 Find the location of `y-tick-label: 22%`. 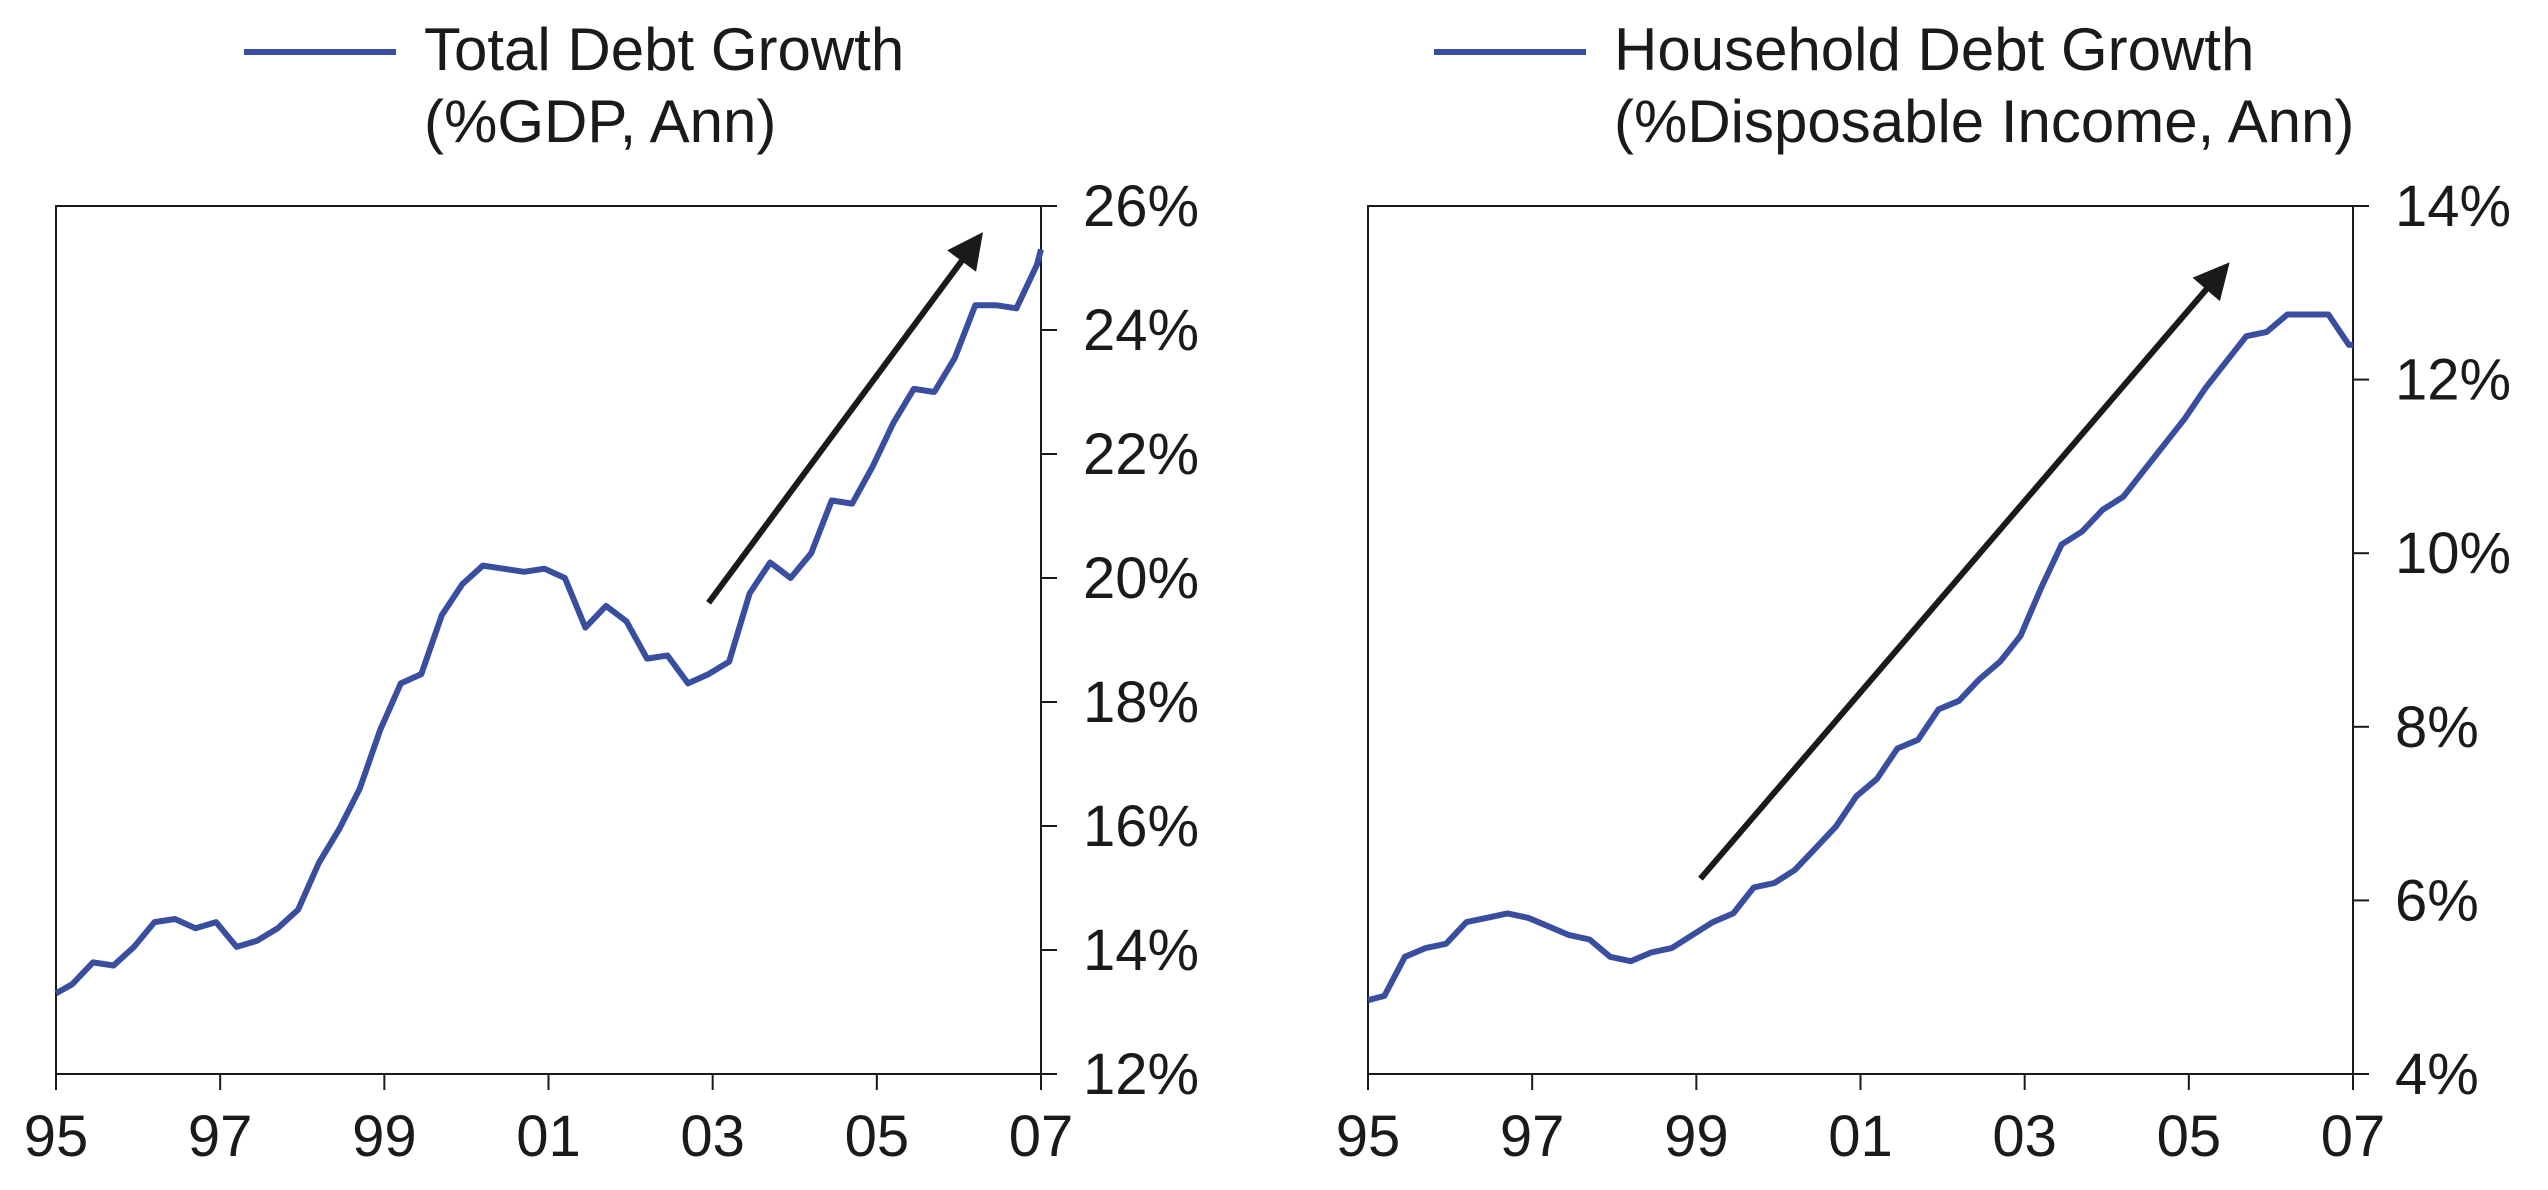

y-tick-label: 22% is located at coordinates (1141, 454).